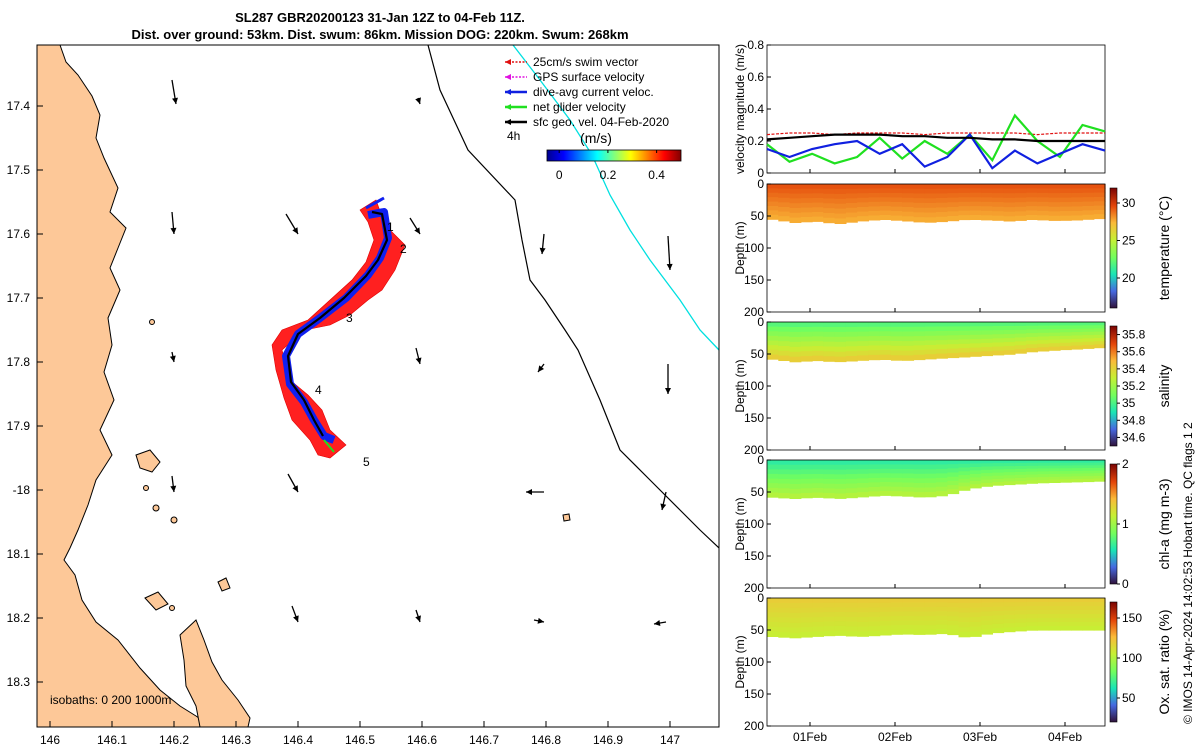 The width and height of the screenshot is (1200, 750). I want to click on profile-colorbar, so click(1113, 386).